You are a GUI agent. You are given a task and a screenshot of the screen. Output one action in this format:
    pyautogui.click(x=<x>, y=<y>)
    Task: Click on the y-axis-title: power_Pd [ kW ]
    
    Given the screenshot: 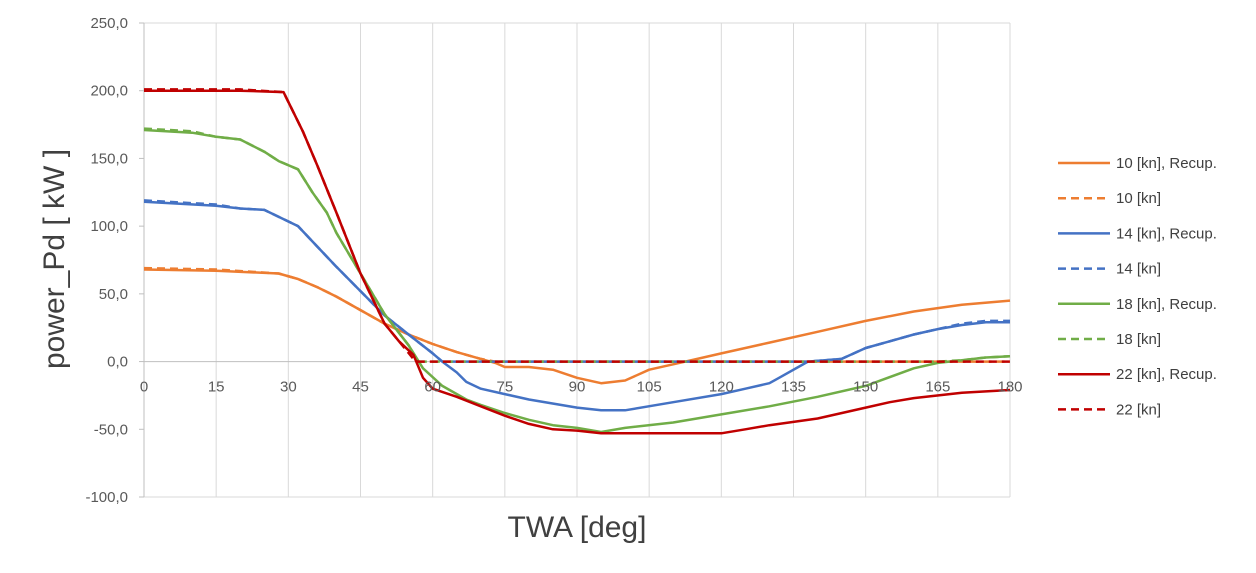 What is the action you would take?
    pyautogui.click(x=54, y=259)
    